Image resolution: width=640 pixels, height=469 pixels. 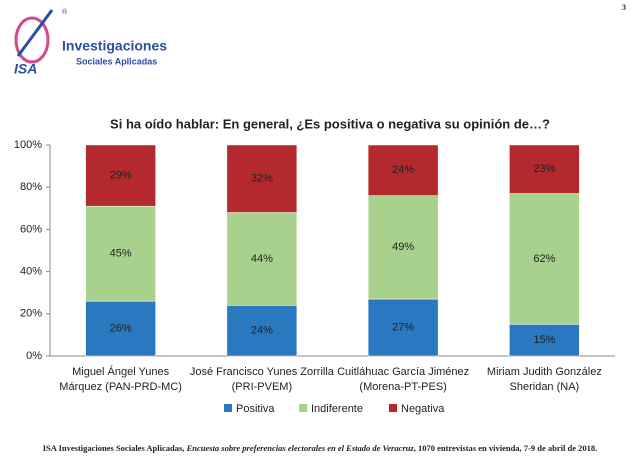 What do you see at coordinates (337, 409) in the screenshot?
I see `legend-label: Indiferente` at bounding box center [337, 409].